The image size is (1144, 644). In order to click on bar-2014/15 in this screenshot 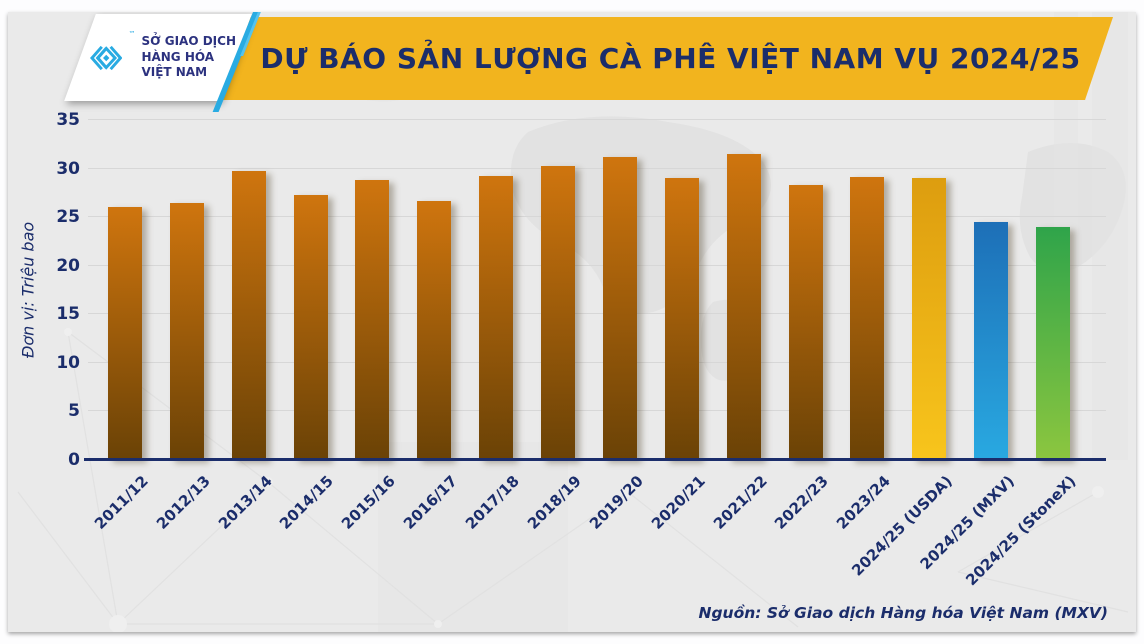, I will do `click(310, 327)`.